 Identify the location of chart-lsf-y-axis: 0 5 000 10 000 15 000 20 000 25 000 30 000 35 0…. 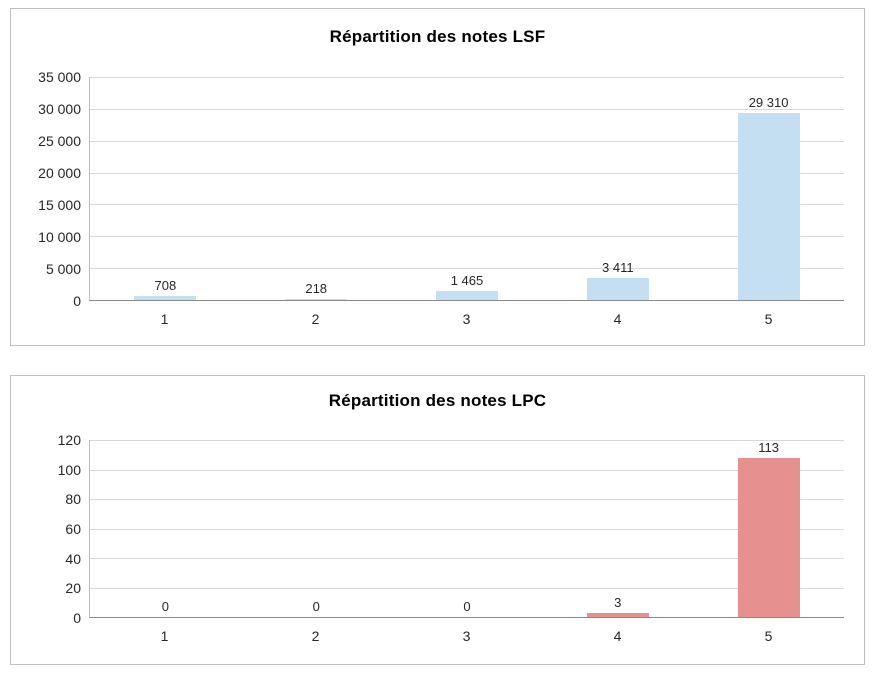
(46, 189).